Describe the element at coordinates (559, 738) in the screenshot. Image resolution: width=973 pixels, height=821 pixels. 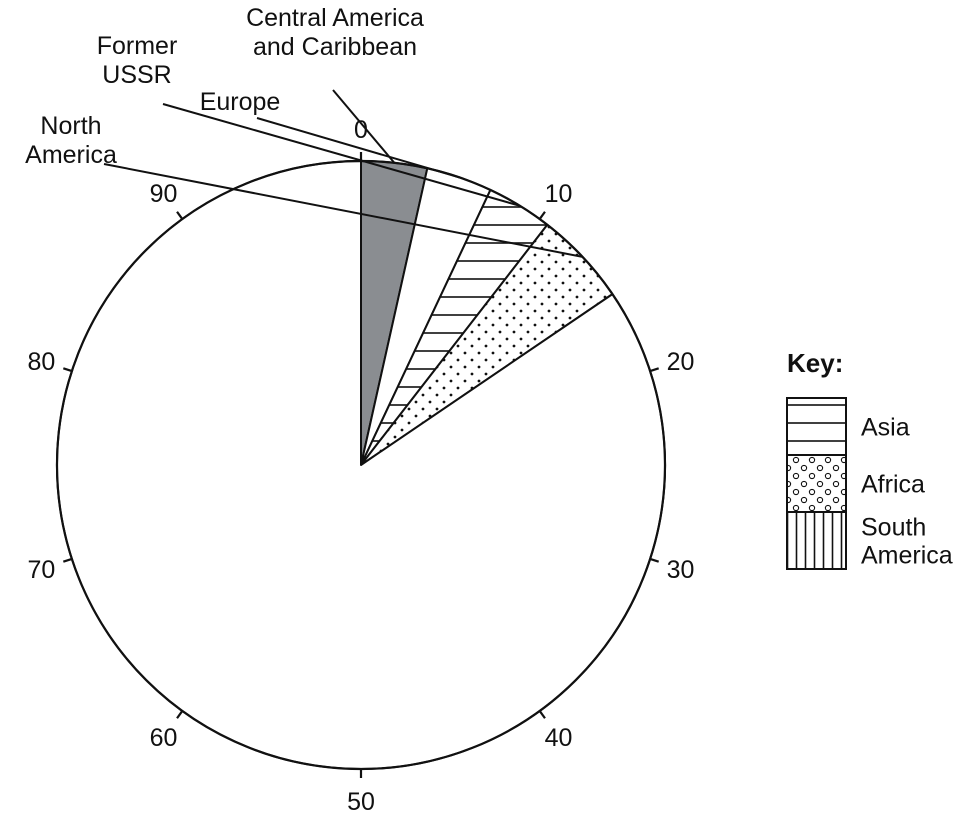
I see `scale-label-40: 40` at that location.